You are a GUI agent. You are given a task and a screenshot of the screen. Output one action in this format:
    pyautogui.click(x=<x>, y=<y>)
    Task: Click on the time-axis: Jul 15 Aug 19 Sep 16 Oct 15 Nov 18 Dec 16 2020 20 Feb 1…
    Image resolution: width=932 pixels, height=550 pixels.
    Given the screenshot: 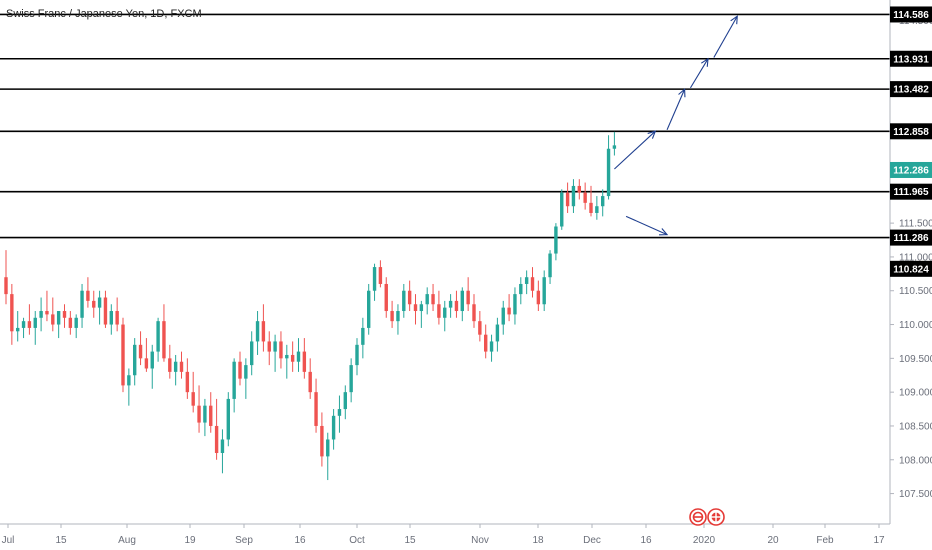 What is the action you would take?
    pyautogui.click(x=443, y=535)
    